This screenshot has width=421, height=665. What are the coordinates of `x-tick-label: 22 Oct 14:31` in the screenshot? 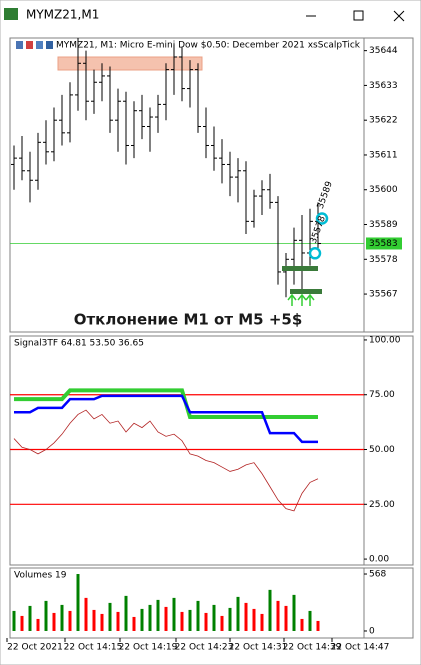 It's located at (258, 648).